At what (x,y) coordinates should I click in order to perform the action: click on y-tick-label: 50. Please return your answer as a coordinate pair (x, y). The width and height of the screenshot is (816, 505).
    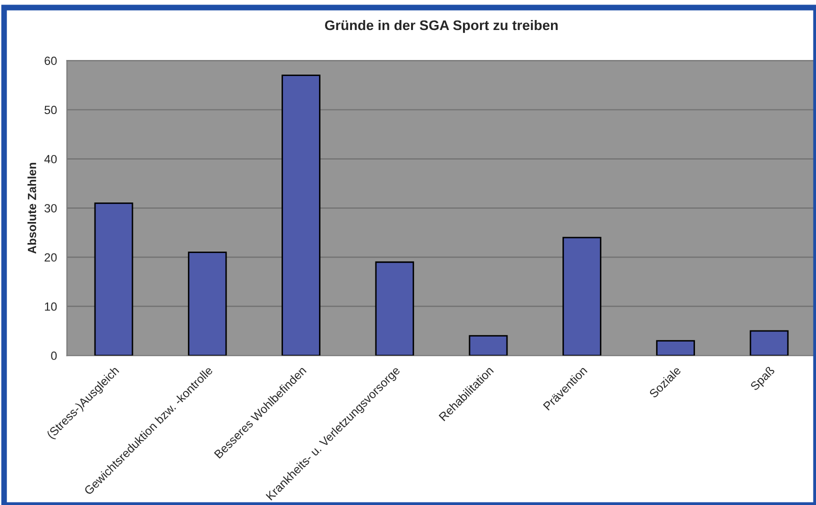
    Looking at the image, I should click on (50, 110).